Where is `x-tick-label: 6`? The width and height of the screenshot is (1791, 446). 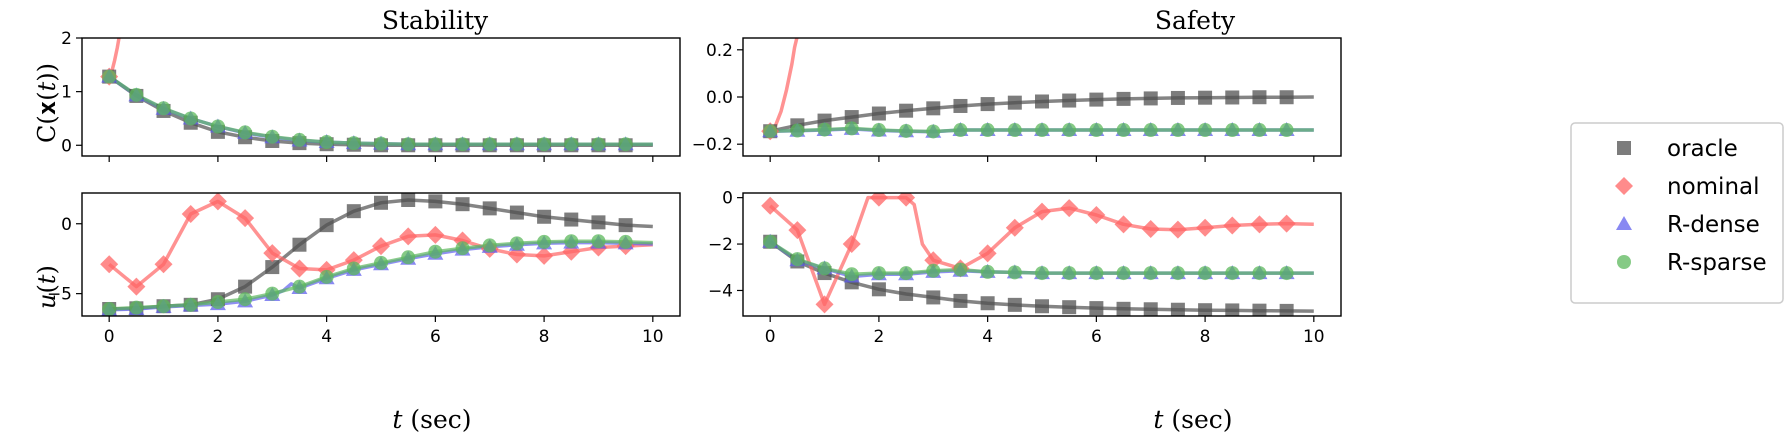
x-tick-label: 6 is located at coordinates (1096, 337).